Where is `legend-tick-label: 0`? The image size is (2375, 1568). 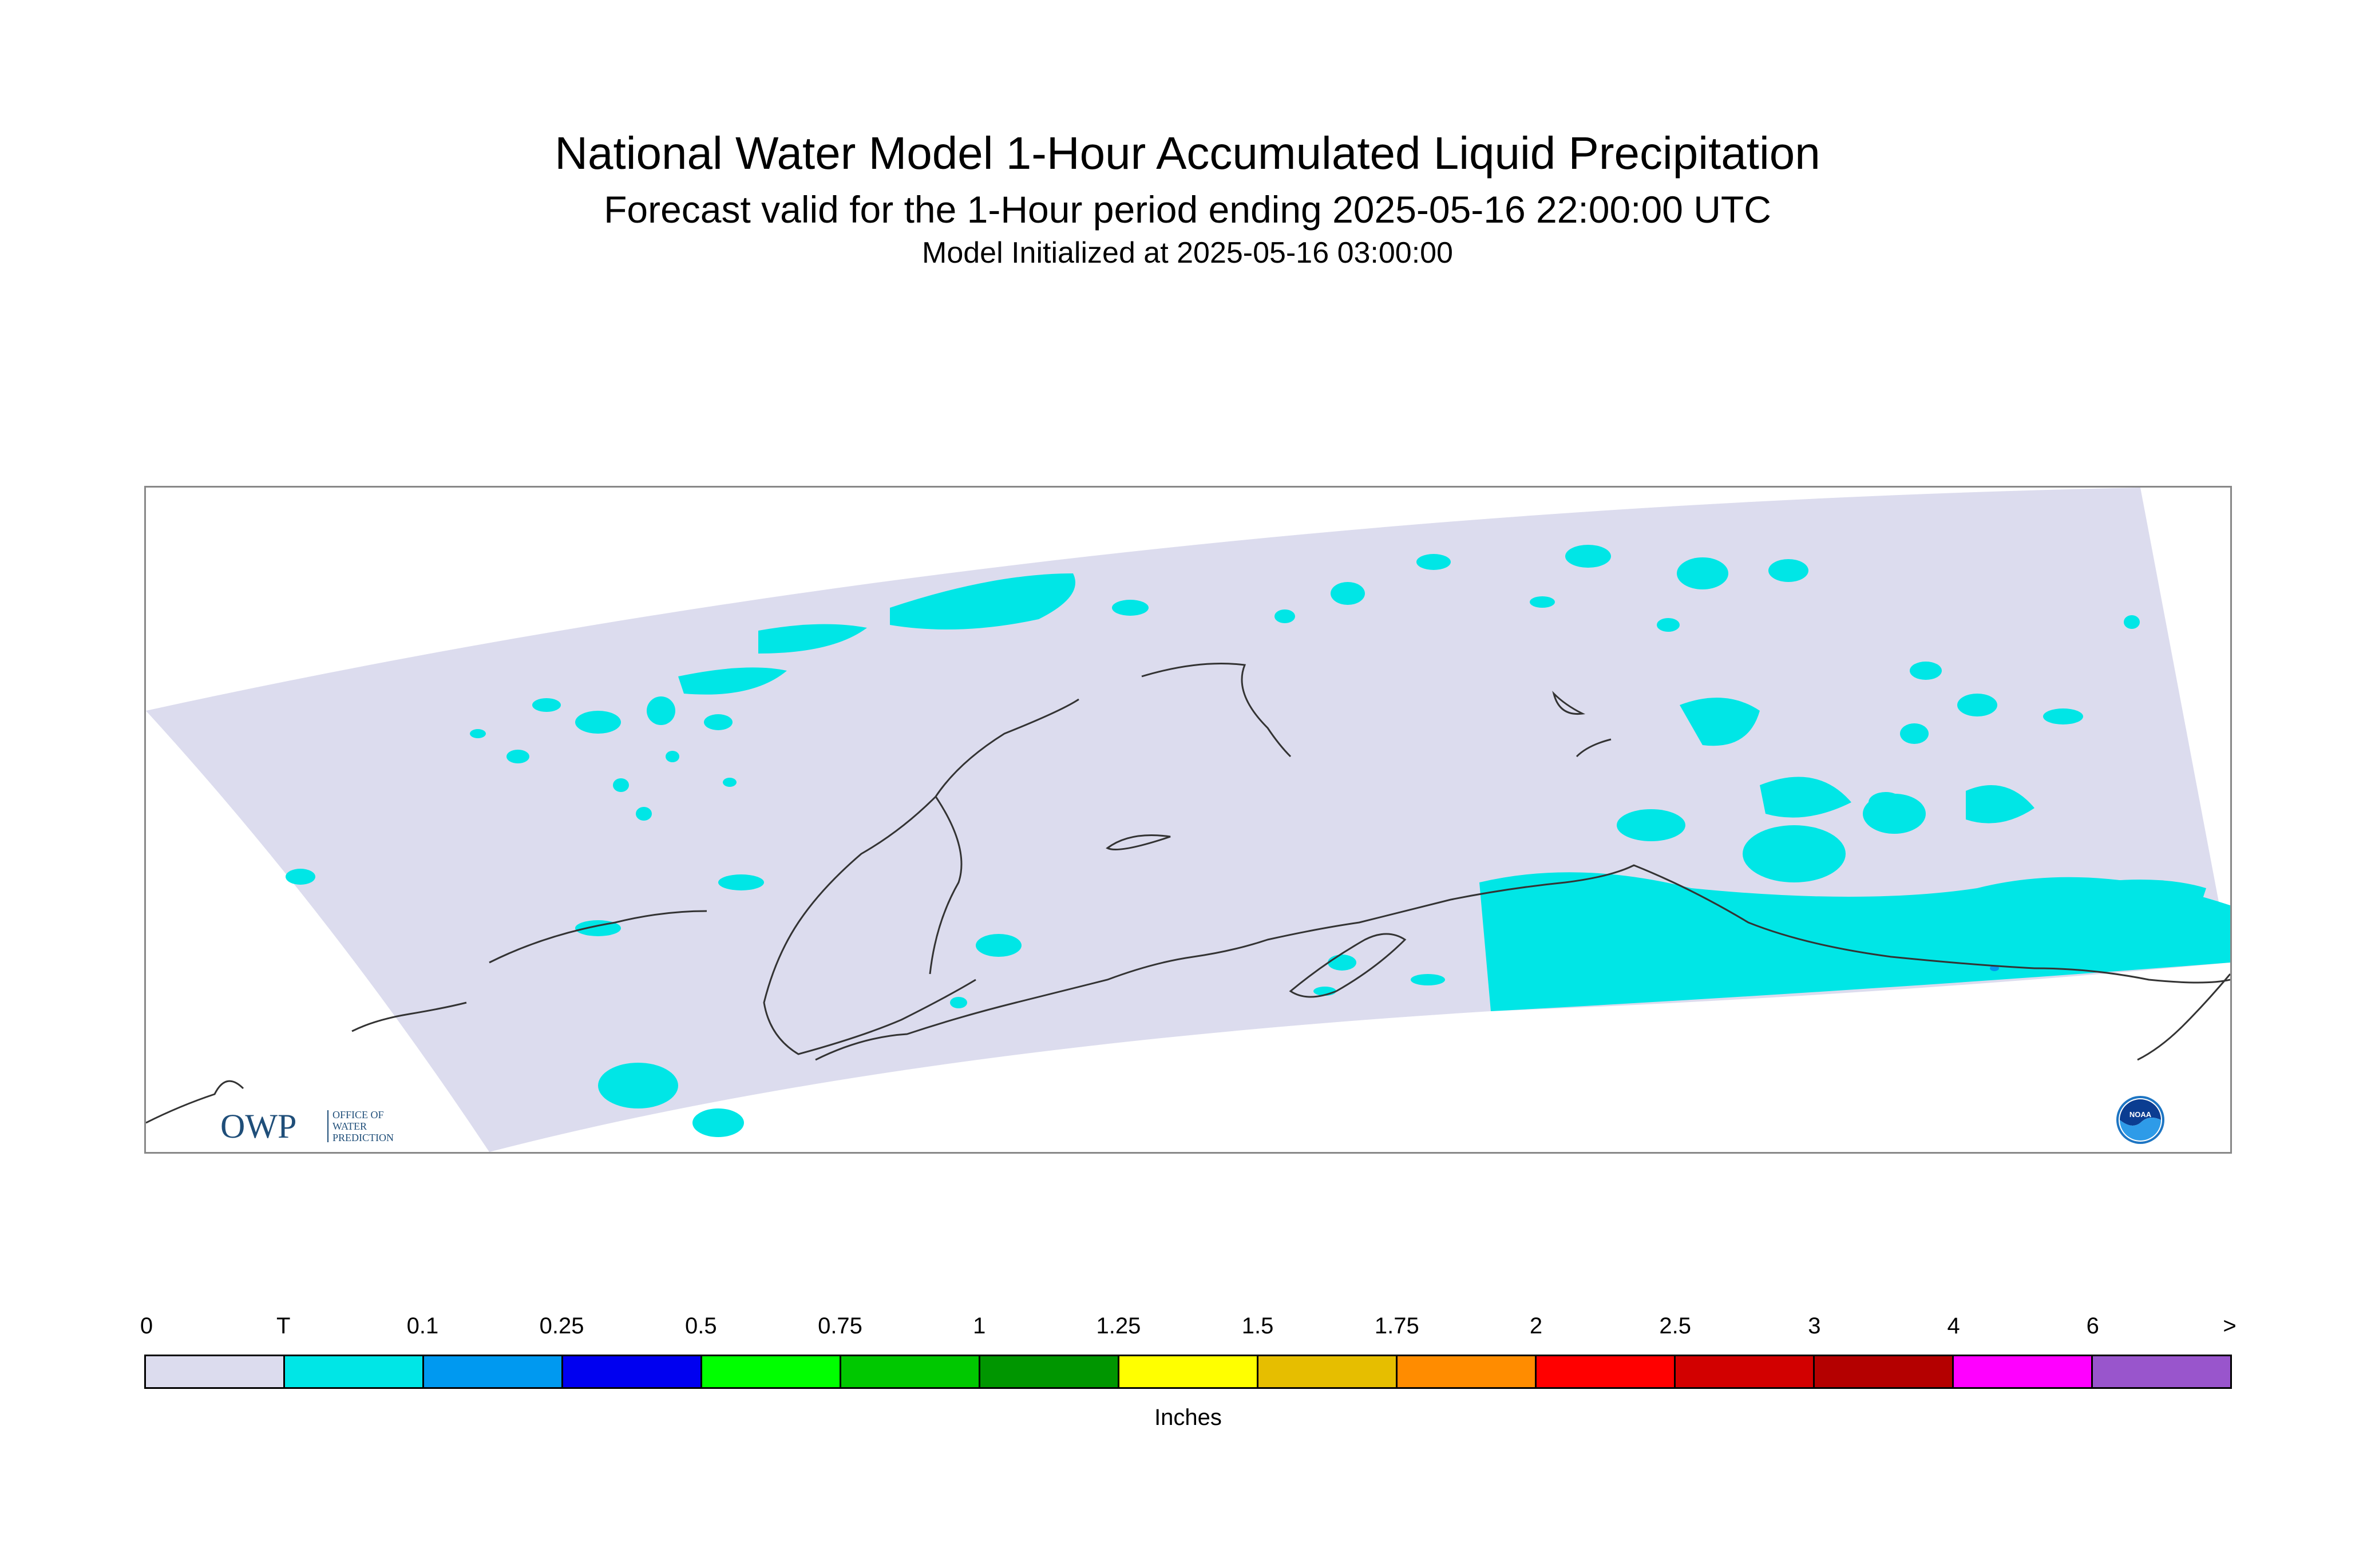
legend-tick-label: 0 is located at coordinates (146, 1326).